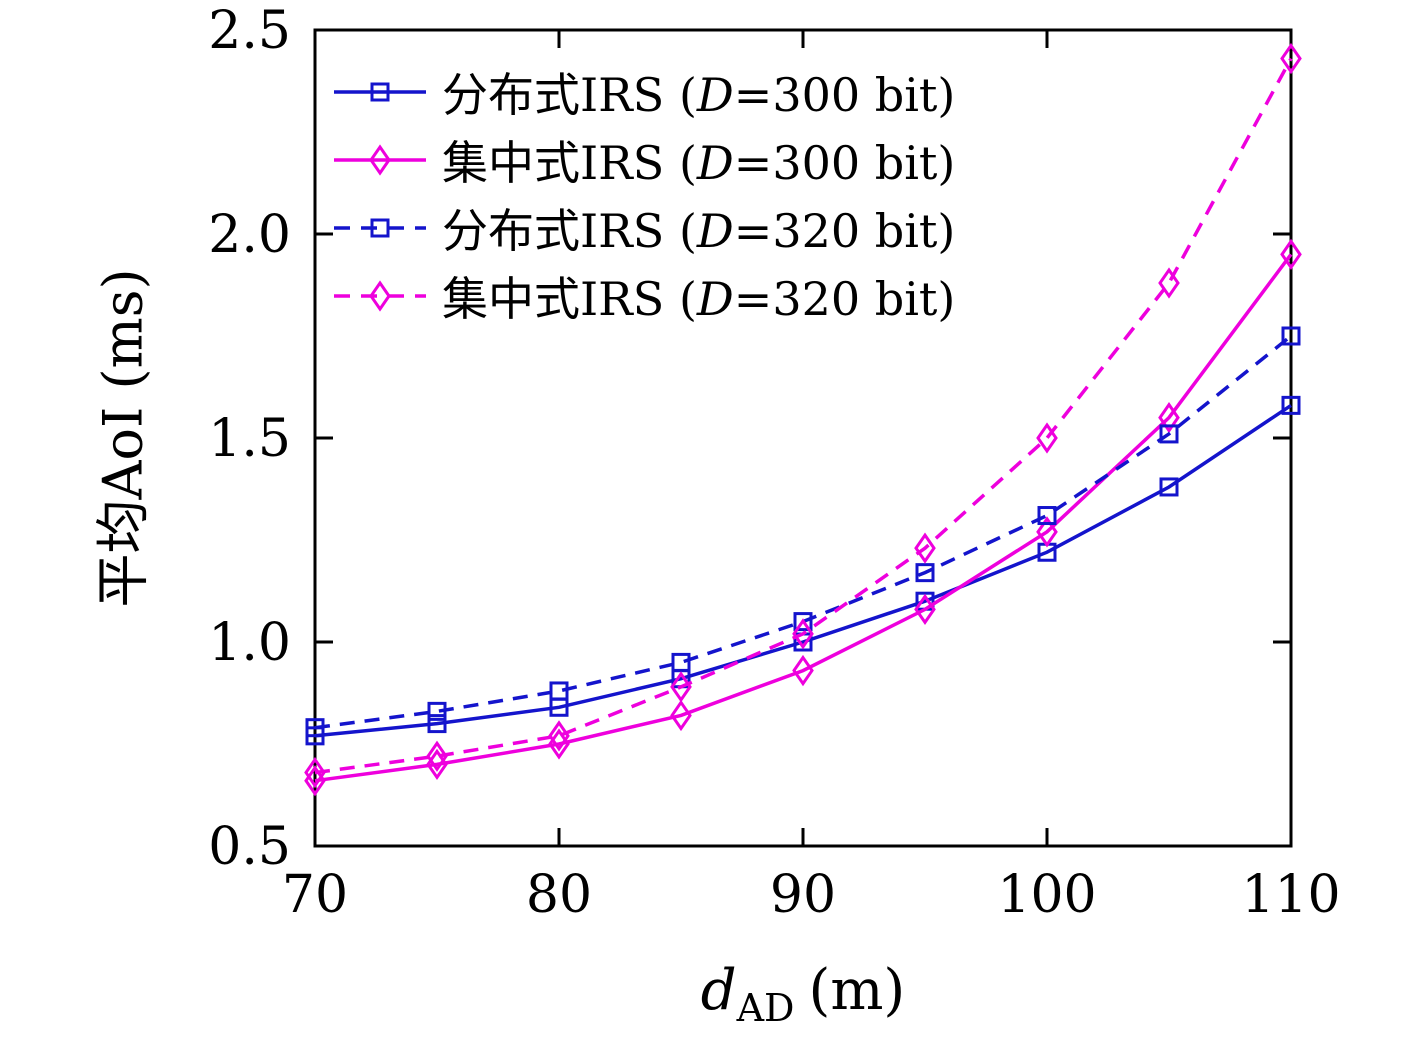 The height and width of the screenshot is (1058, 1417). I want to click on x-tick-label: 90, so click(803, 895).